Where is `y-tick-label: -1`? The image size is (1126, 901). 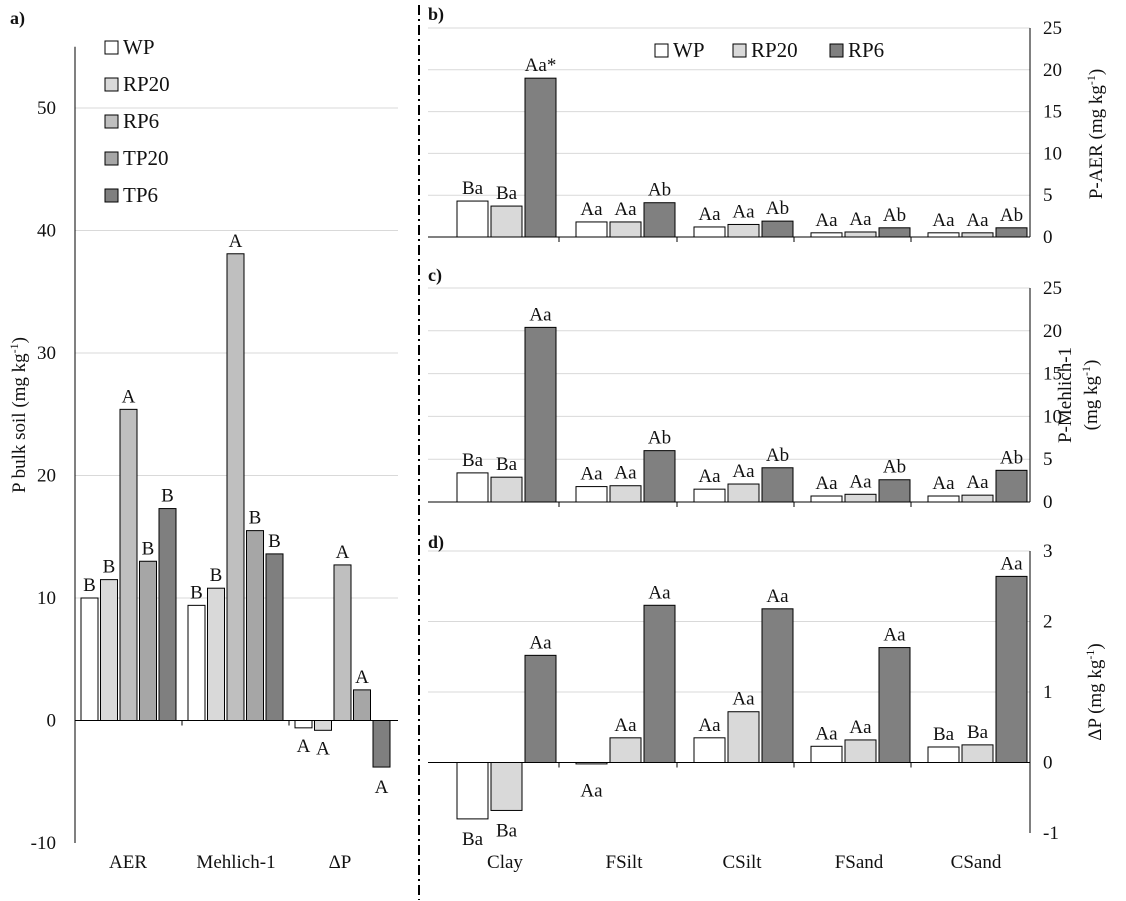
y-tick-label: -1 is located at coordinates (1051, 833).